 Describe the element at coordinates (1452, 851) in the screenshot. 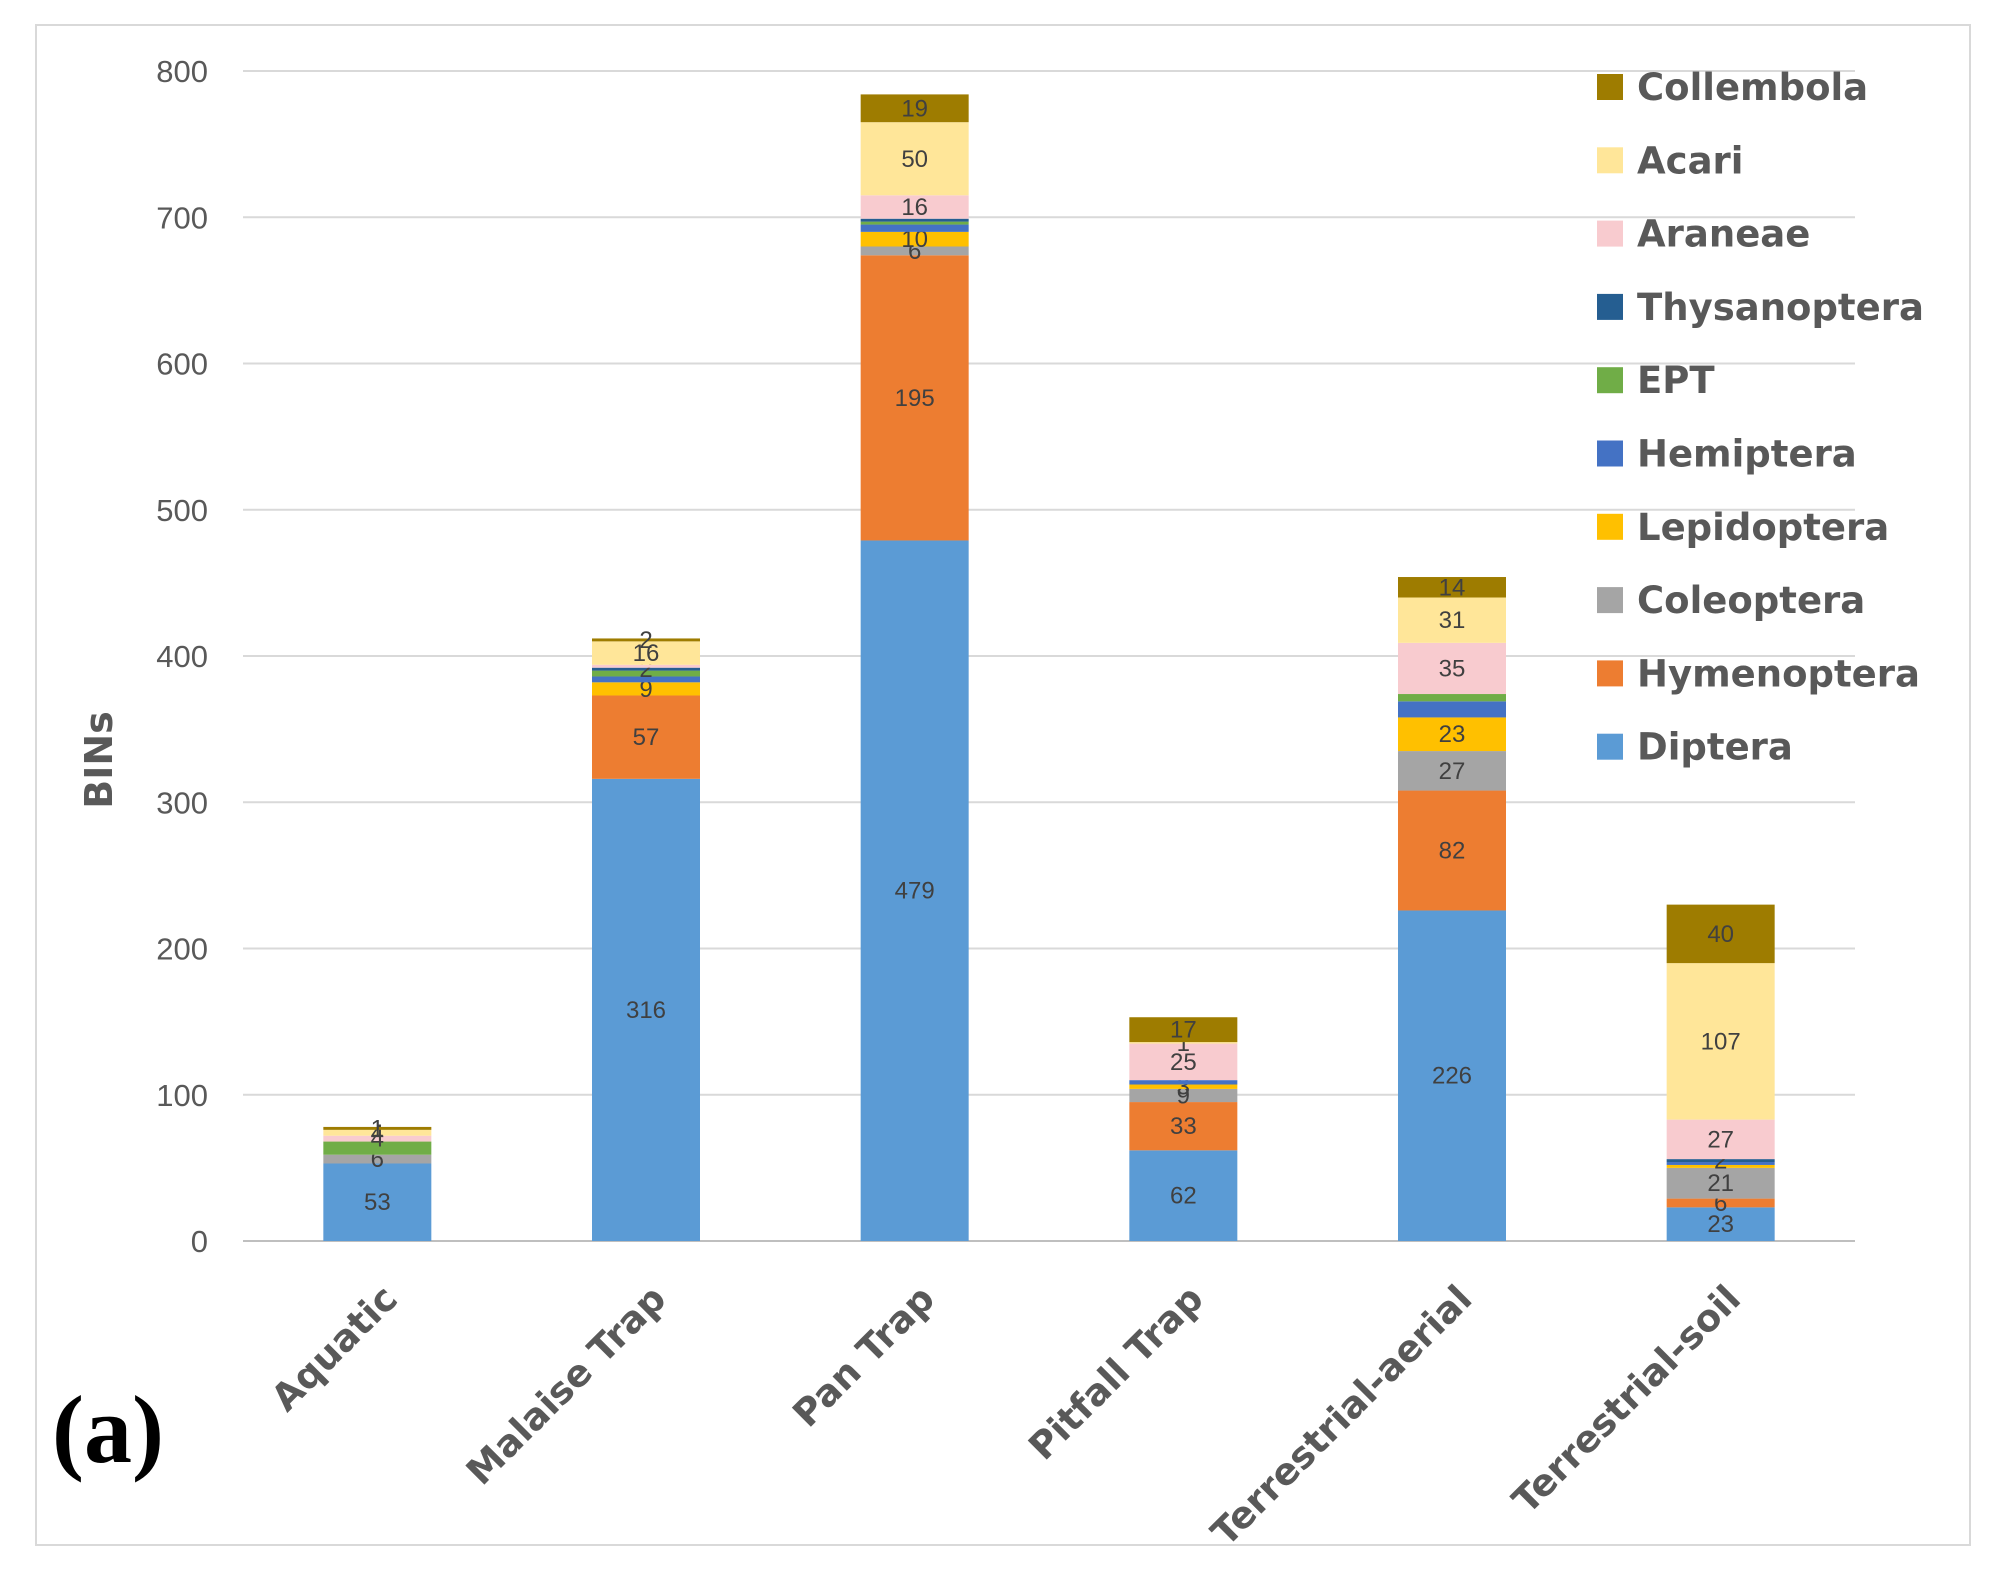

I see `data-label-terrestrial-aerial-hymenoptera: 82` at that location.